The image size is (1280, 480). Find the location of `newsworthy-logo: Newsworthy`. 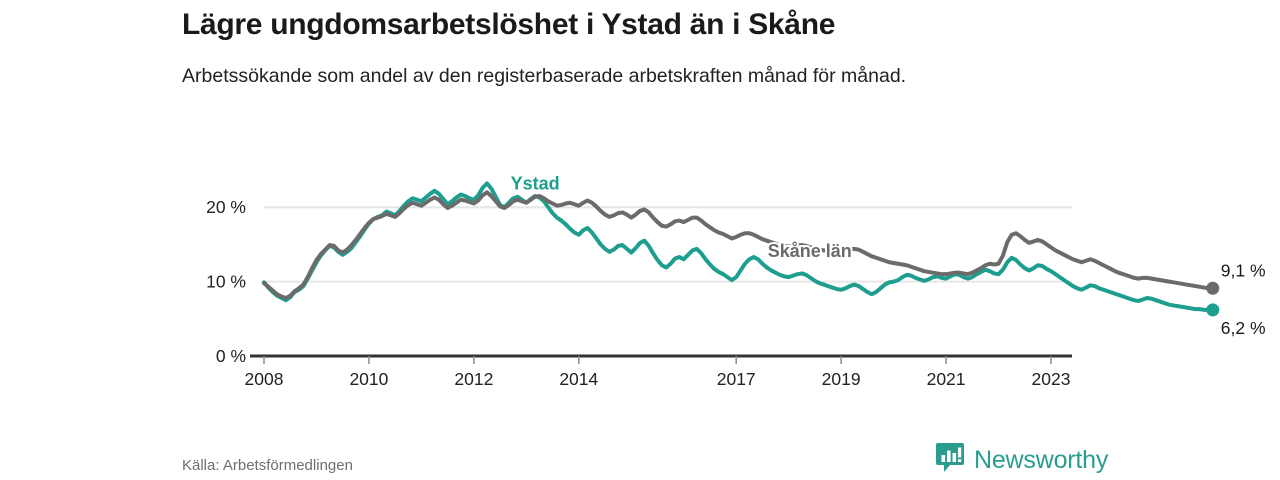

newsworthy-logo: Newsworthy is located at coordinates (1021, 460).